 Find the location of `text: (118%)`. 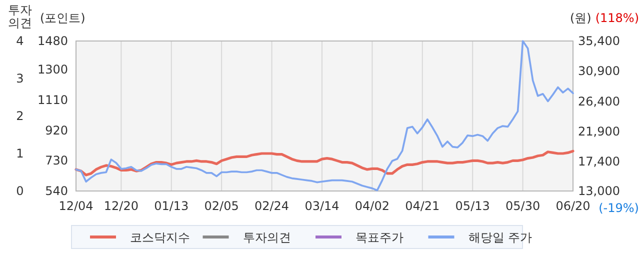

text: (118%) is located at coordinates (617, 18).